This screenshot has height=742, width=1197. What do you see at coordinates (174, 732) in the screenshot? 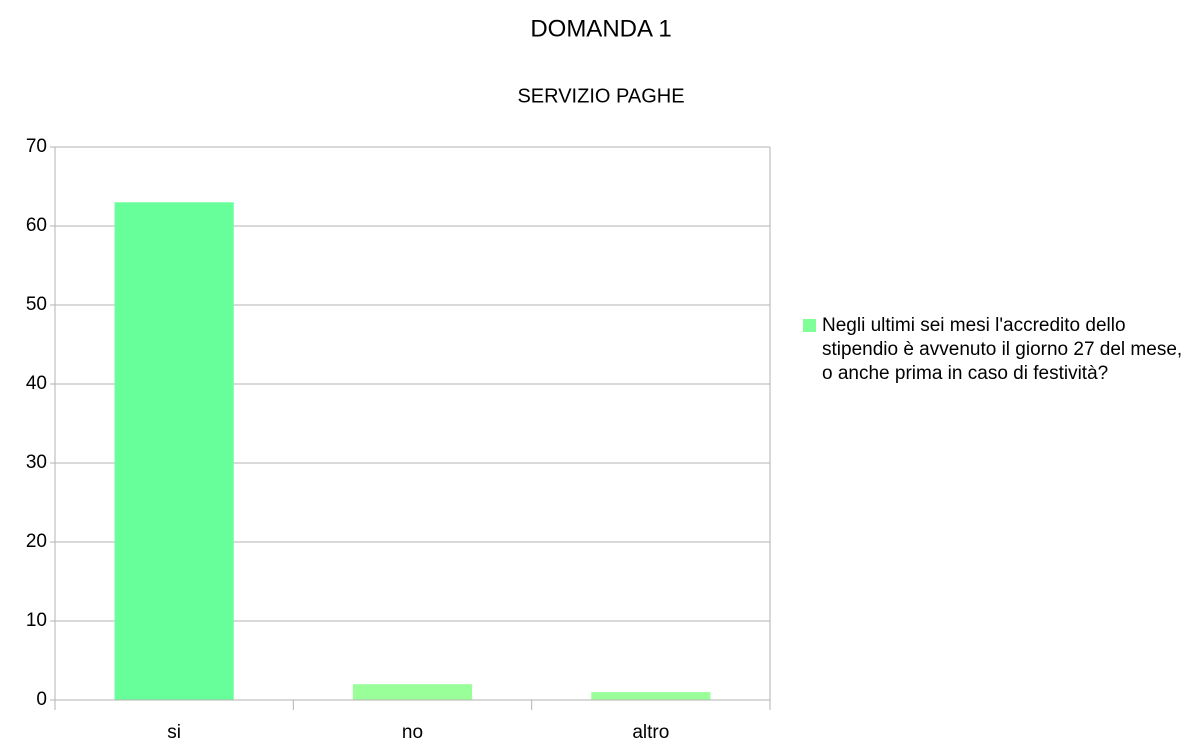
I see `x-tick-label: si` at bounding box center [174, 732].